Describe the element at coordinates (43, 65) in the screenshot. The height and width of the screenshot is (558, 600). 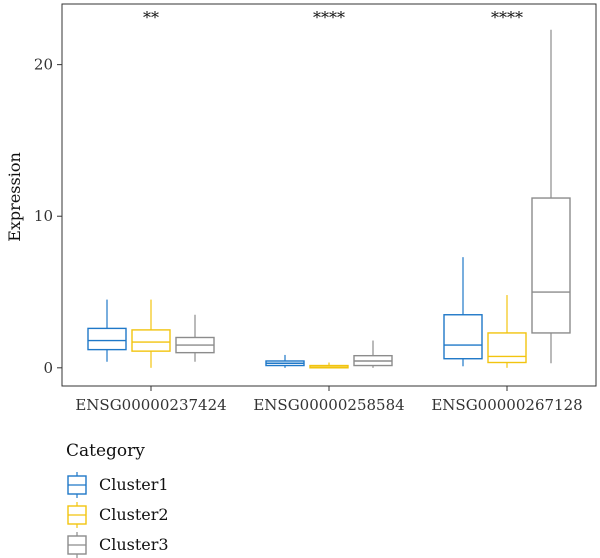
I see `y-tick-label: 20` at that location.